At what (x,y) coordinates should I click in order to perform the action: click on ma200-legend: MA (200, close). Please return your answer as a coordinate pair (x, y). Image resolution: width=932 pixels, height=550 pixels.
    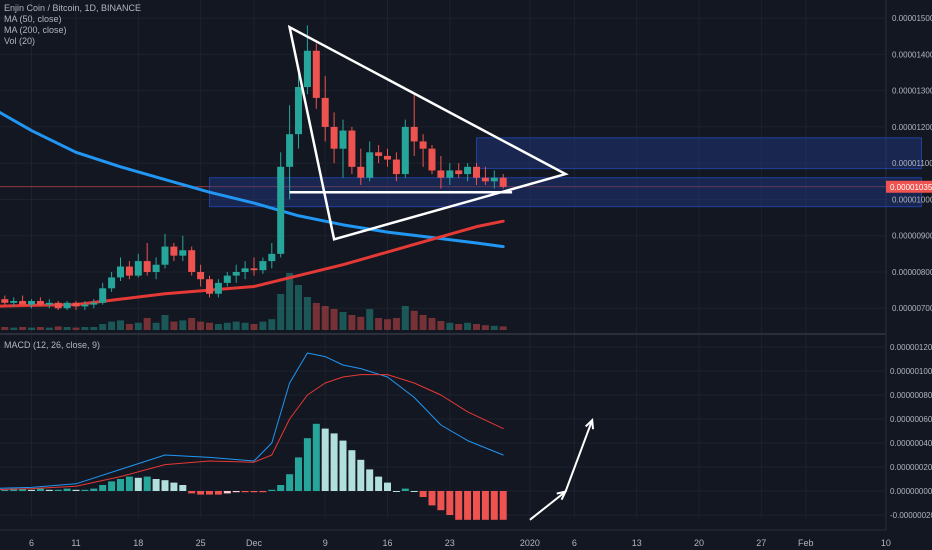
    Looking at the image, I should click on (35, 30).